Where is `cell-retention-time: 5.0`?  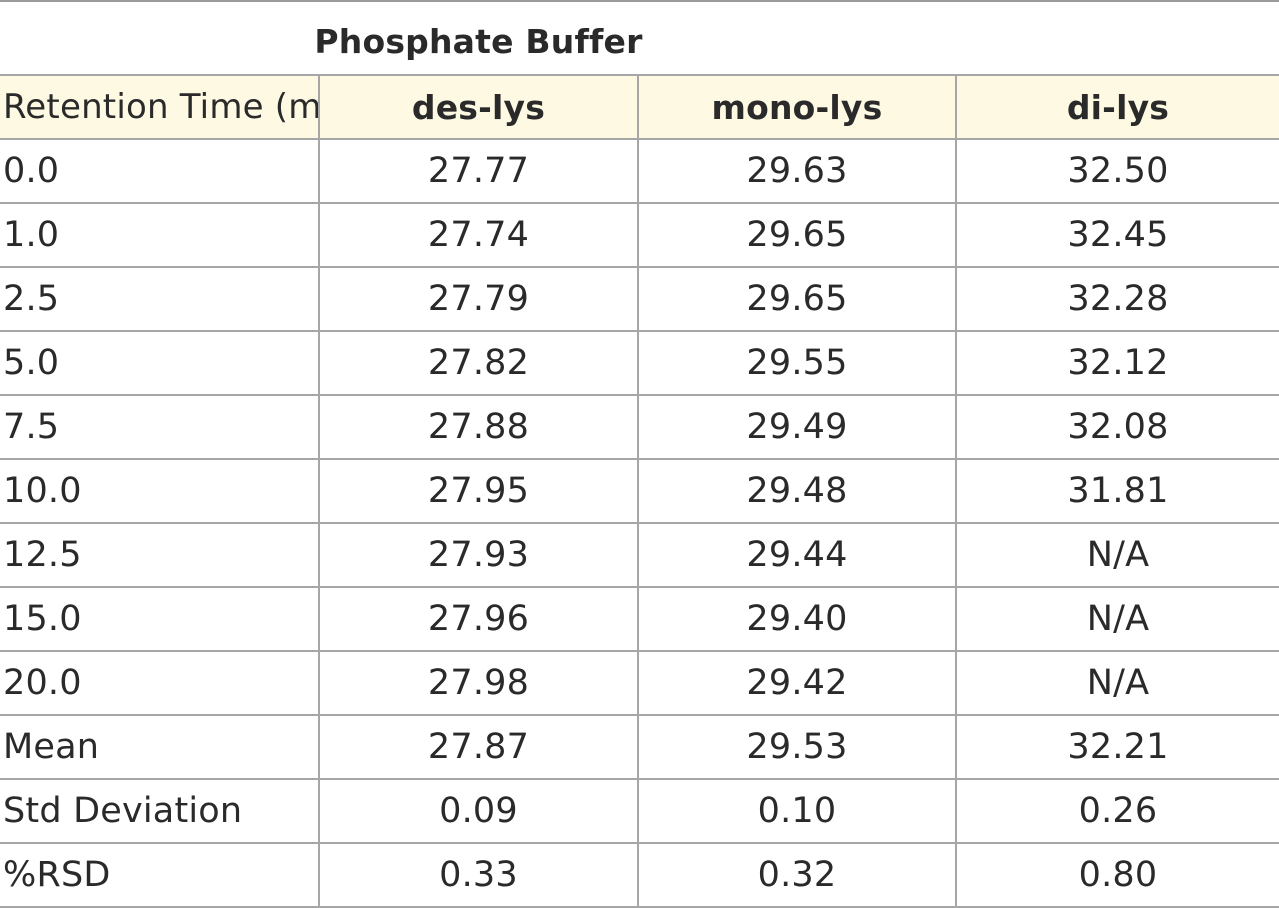 cell-retention-time: 5.0 is located at coordinates (160, 363).